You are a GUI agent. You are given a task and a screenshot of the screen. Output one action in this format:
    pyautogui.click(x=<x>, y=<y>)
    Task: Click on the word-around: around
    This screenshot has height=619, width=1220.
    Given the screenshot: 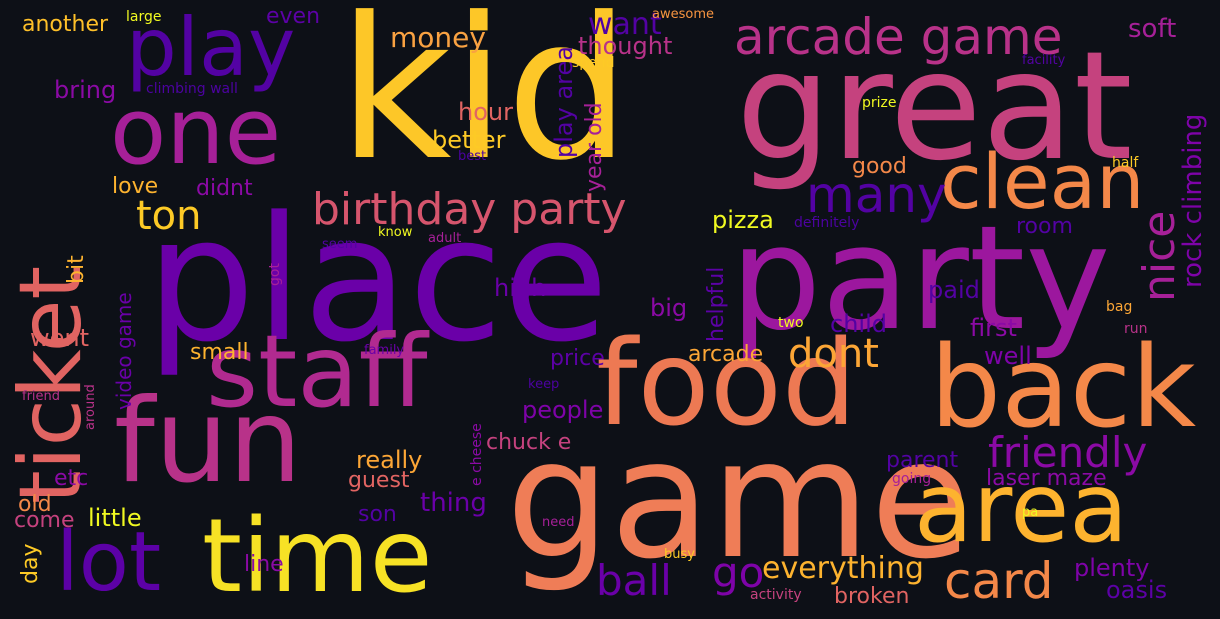 What is the action you would take?
    pyautogui.click(x=90, y=407)
    